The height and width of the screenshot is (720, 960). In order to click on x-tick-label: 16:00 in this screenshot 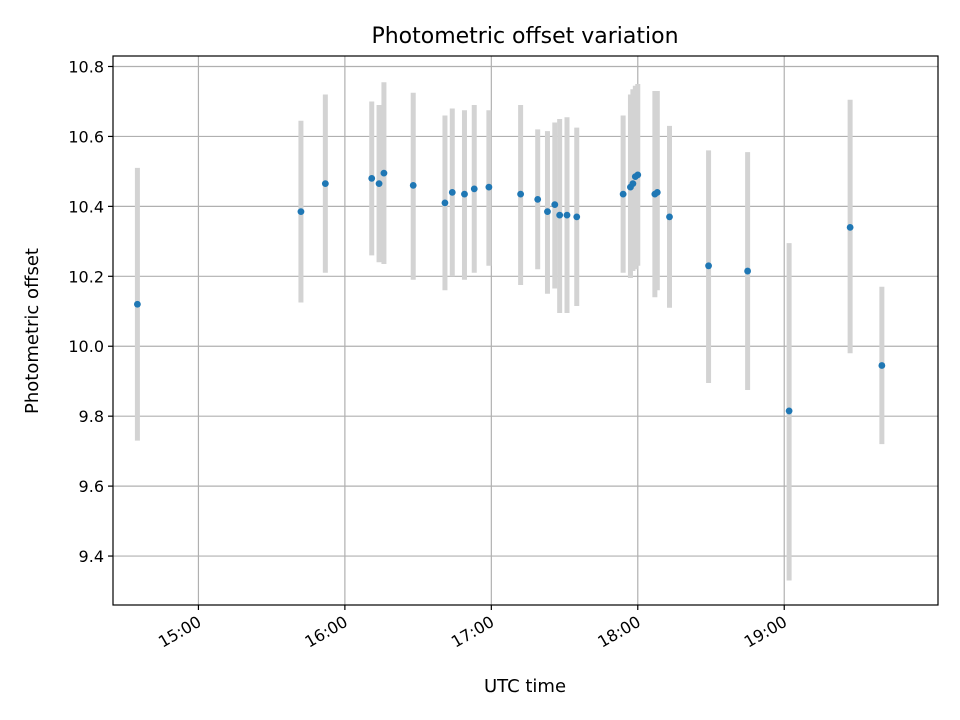, I will do `click(325, 632)`.